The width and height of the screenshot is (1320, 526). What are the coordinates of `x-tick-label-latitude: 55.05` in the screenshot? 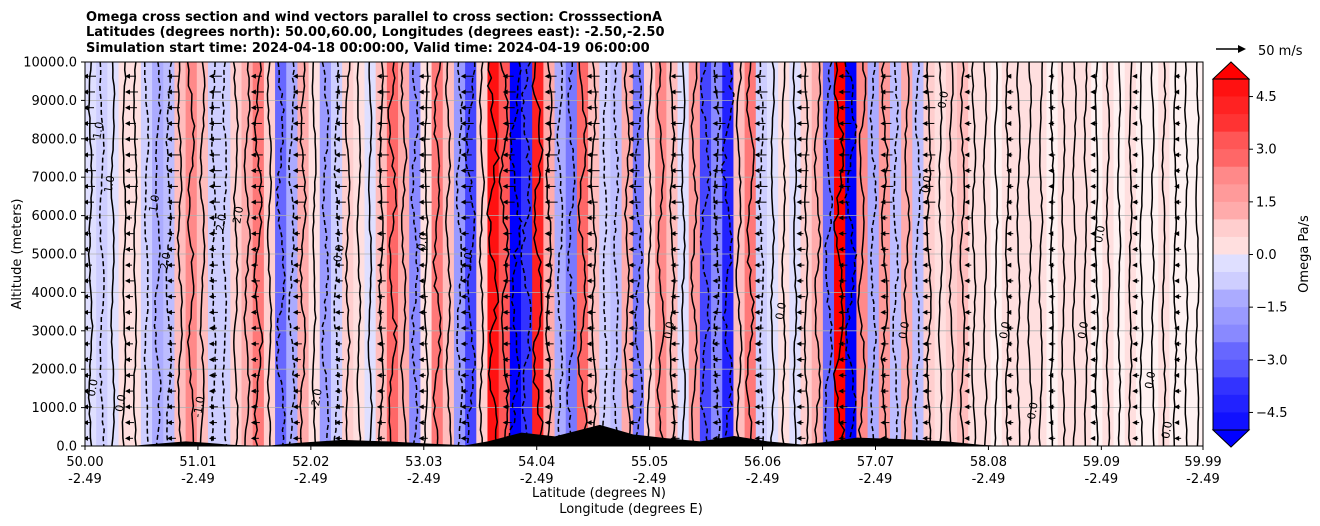 It's located at (649, 462).